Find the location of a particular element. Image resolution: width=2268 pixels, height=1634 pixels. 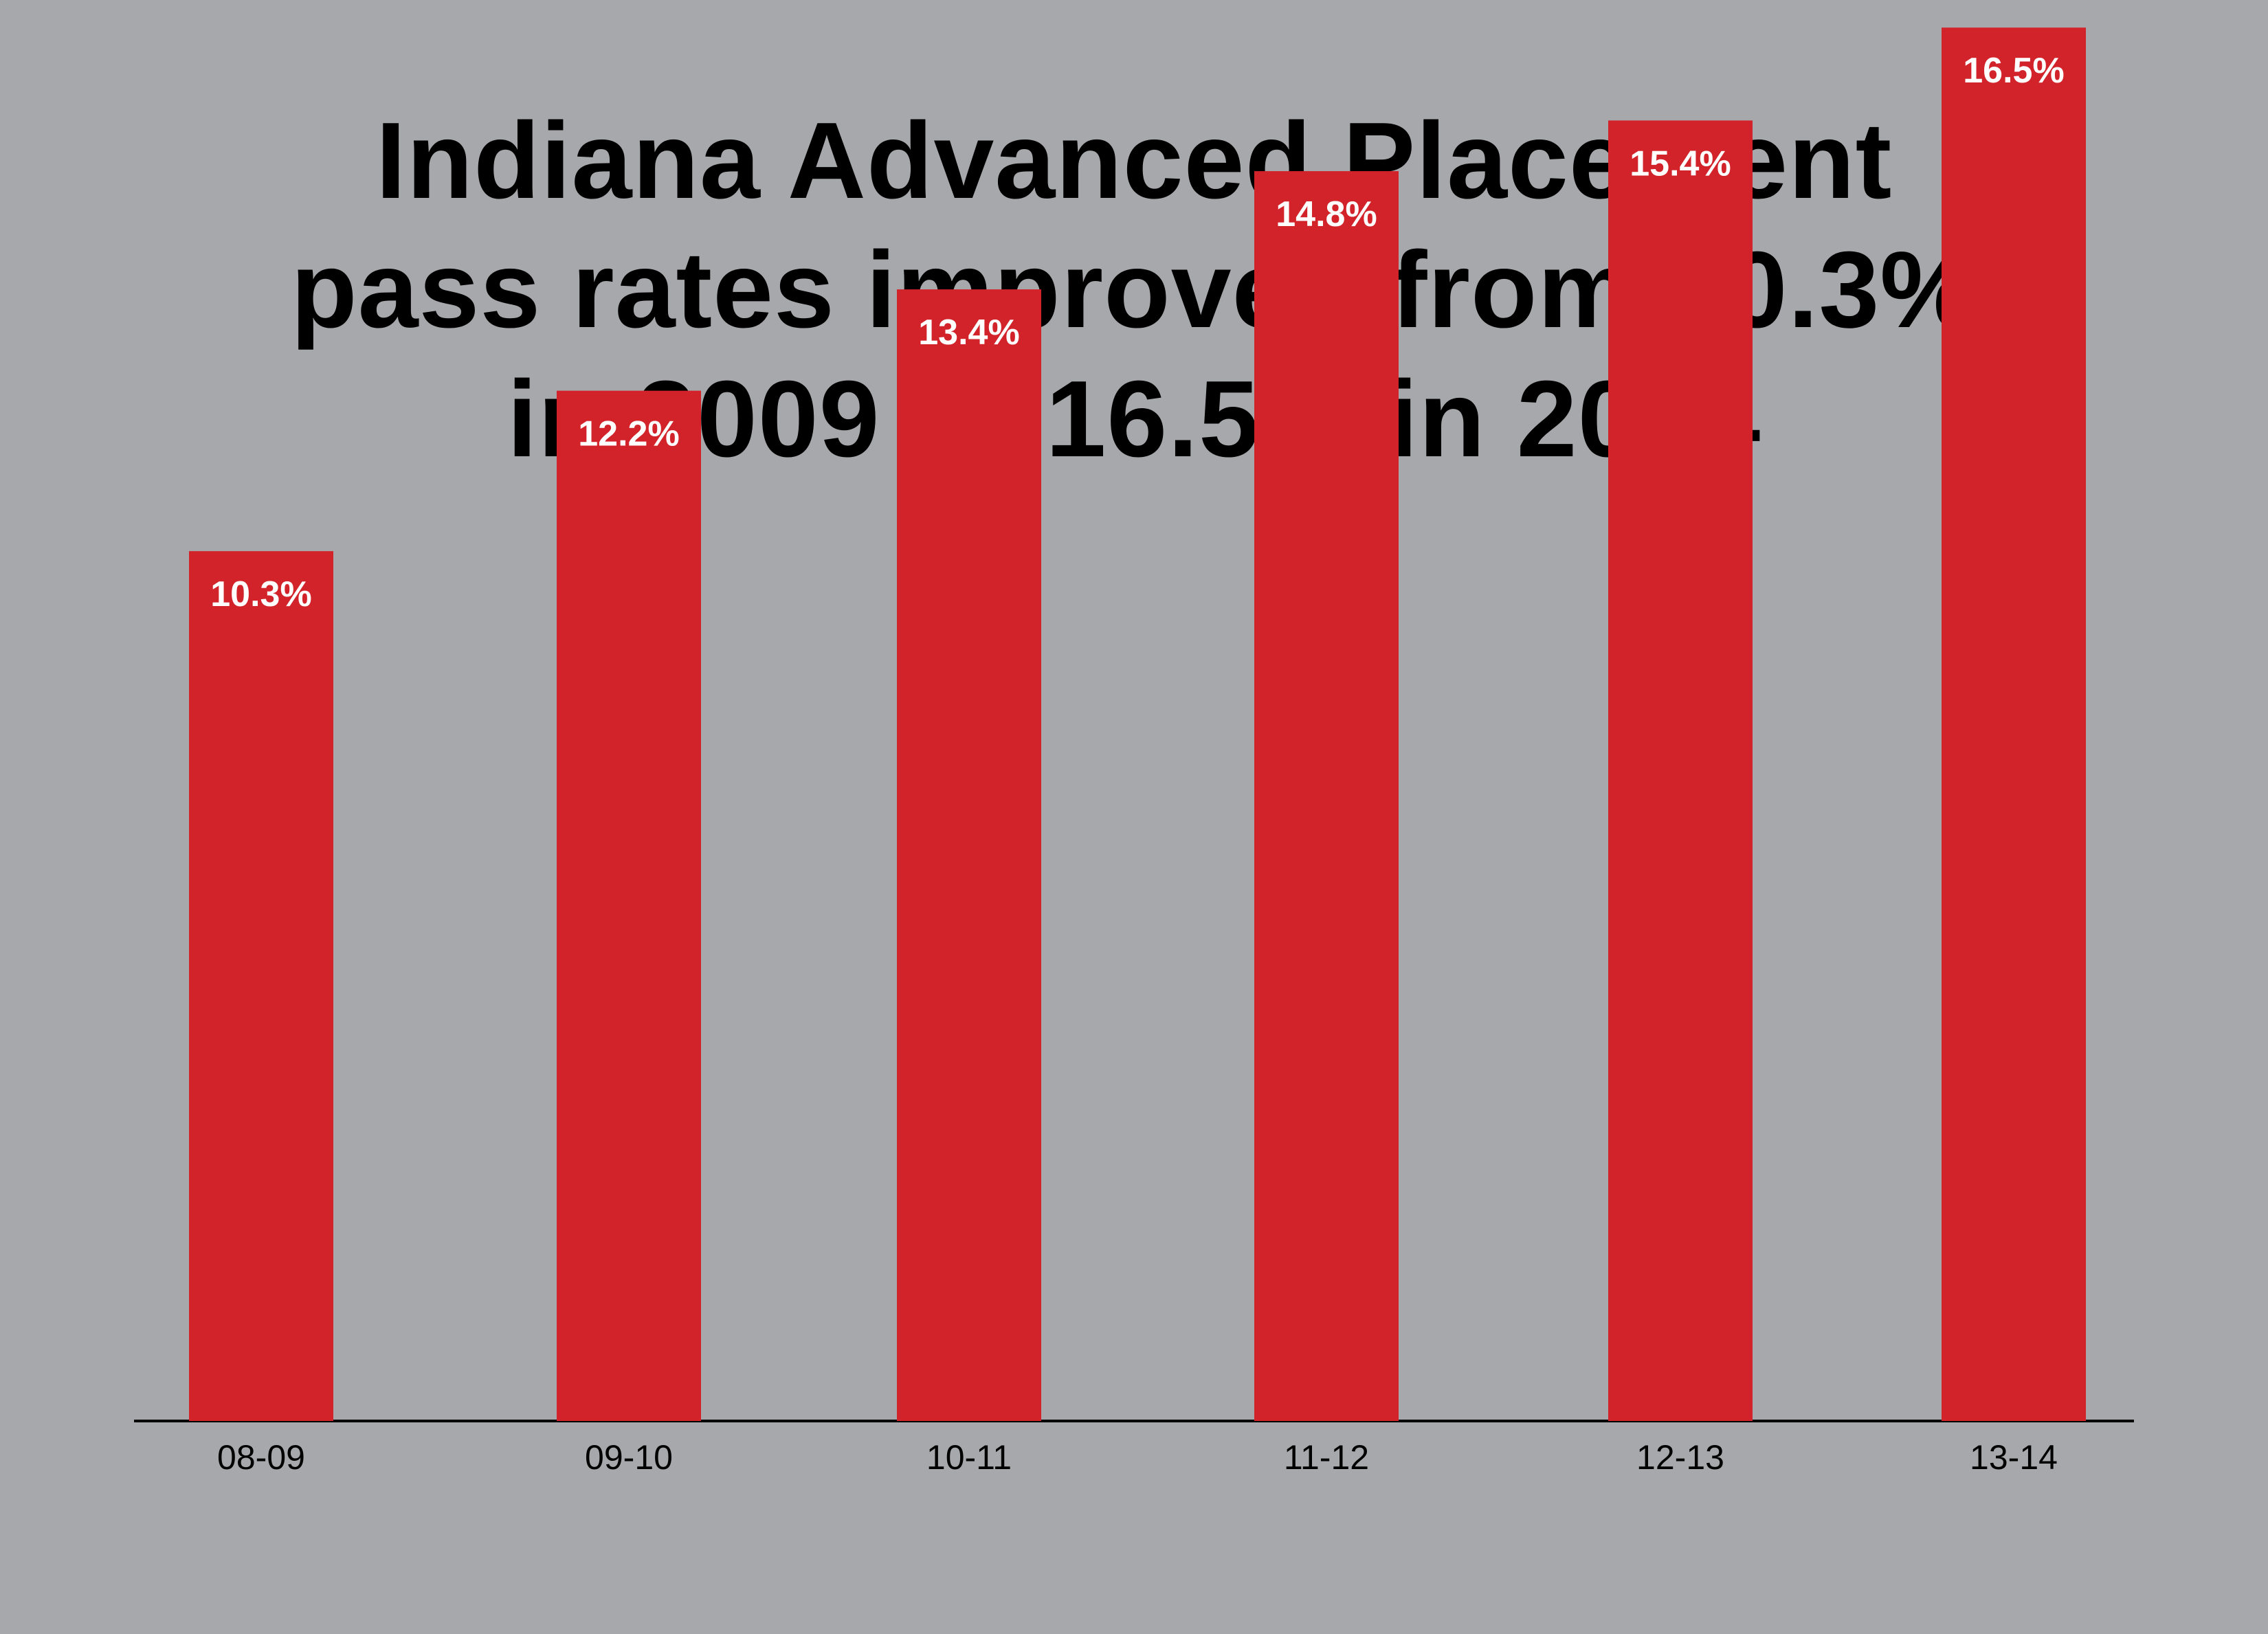

bar-value-label: 13.4% is located at coordinates (969, 332).